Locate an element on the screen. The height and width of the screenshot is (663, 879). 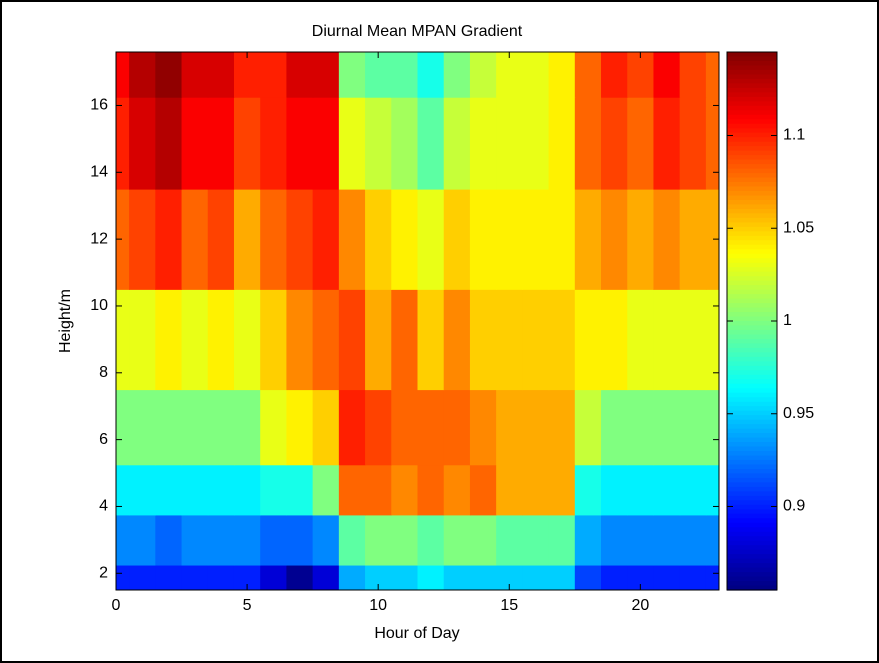
colorbar-tick-label: 1.1 is located at coordinates (794, 135).